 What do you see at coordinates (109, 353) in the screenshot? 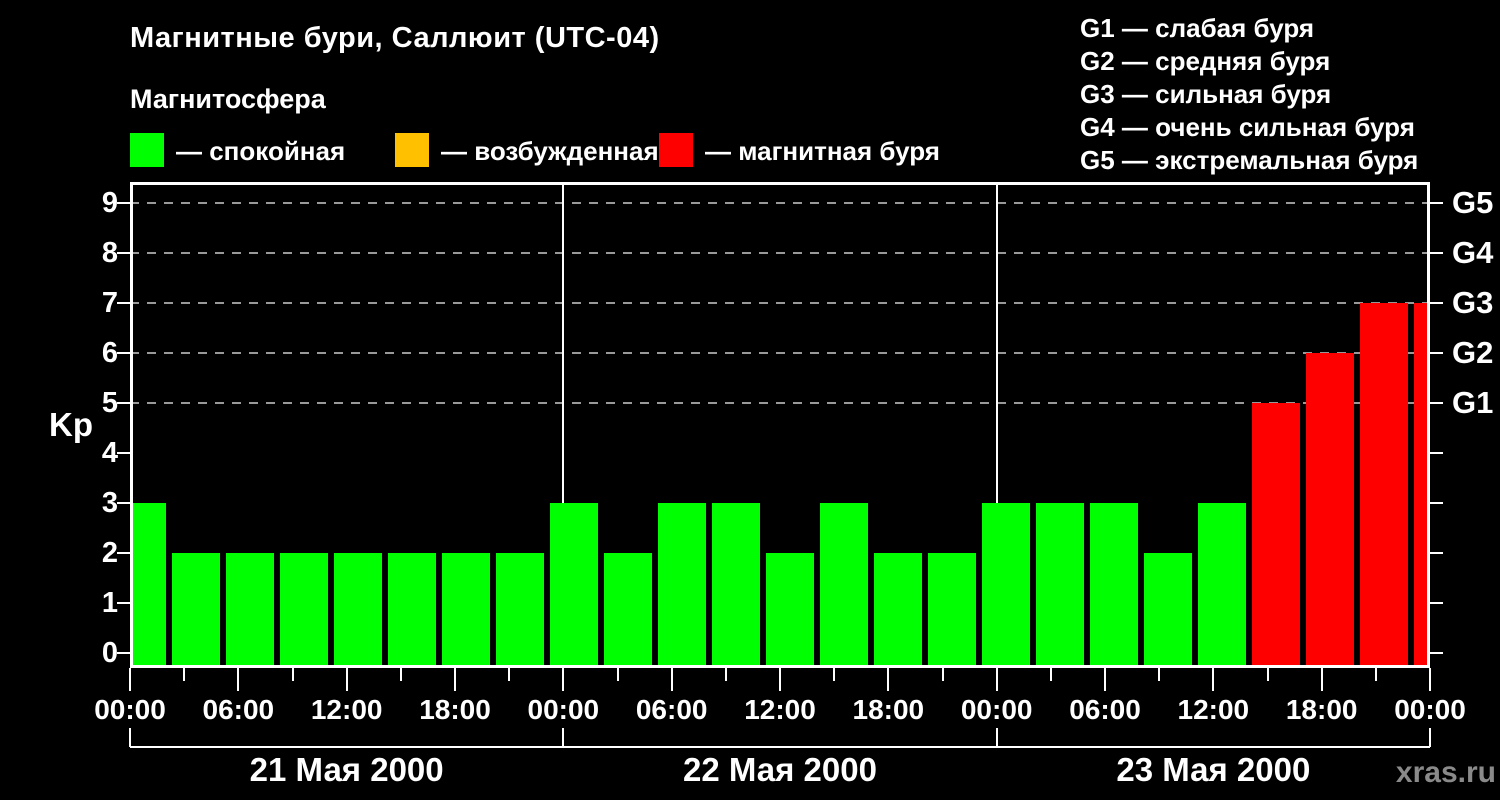
I see `y-tick-label: 6` at bounding box center [109, 353].